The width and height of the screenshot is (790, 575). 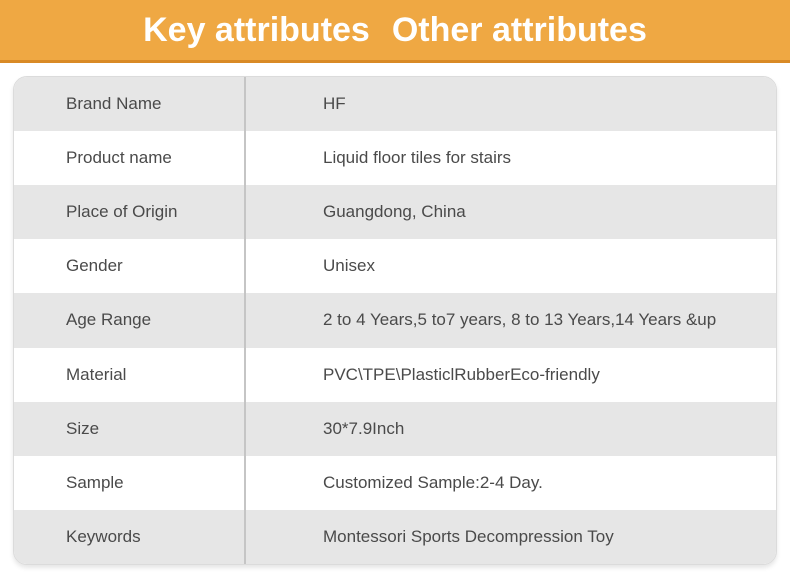 What do you see at coordinates (96, 374) in the screenshot?
I see `attribute-label: Material` at bounding box center [96, 374].